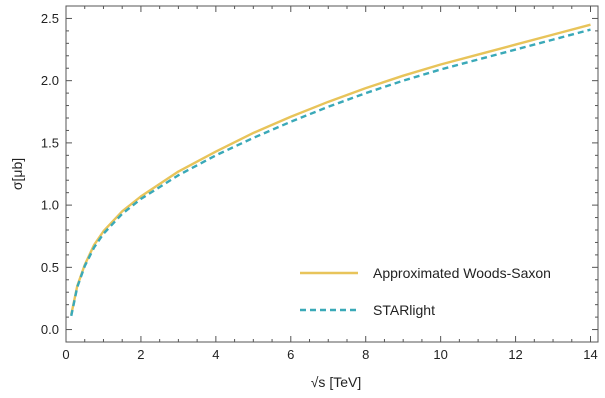  Describe the element at coordinates (50, 18) in the screenshot. I see `y-tick-label: 2.5` at that location.